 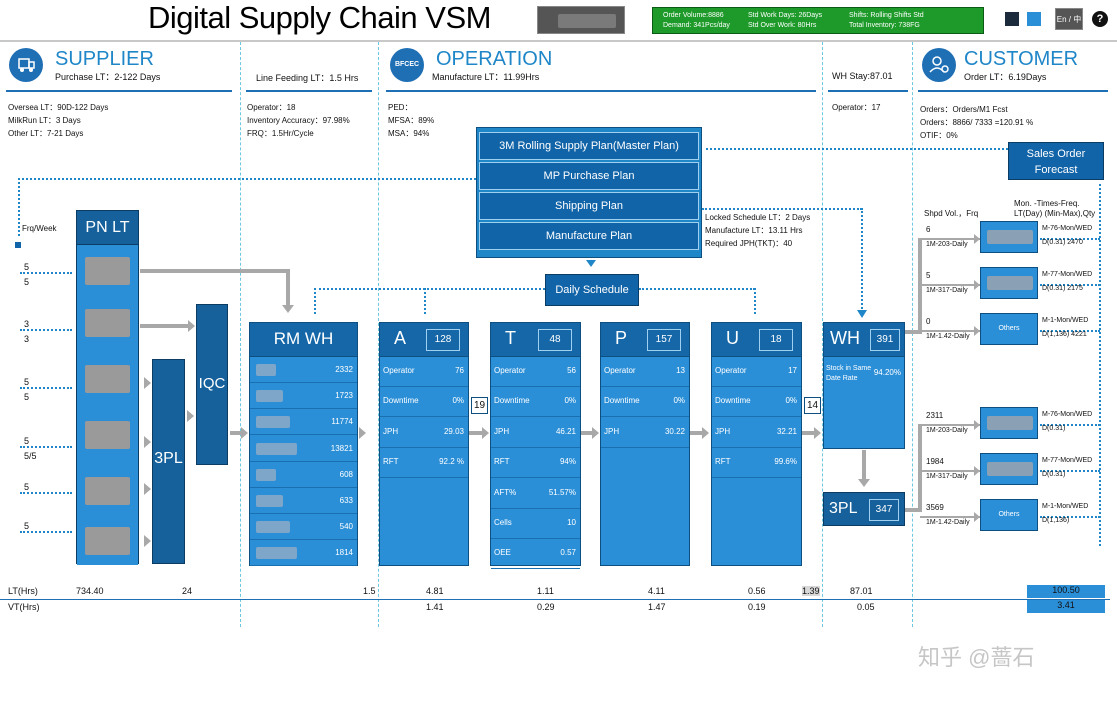 What do you see at coordinates (303, 396) in the screenshot?
I see `rm-wh-row: 1723` at bounding box center [303, 396].